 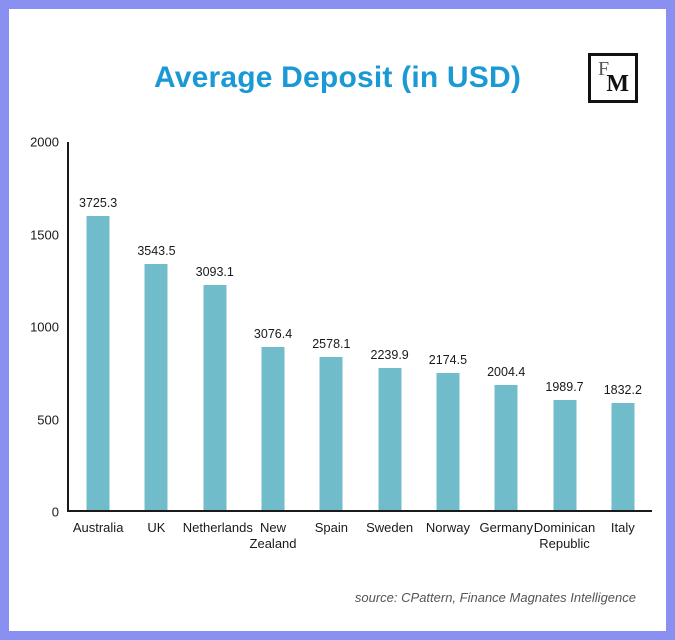 I want to click on bar-value-label: 3093.1, so click(x=214, y=272).